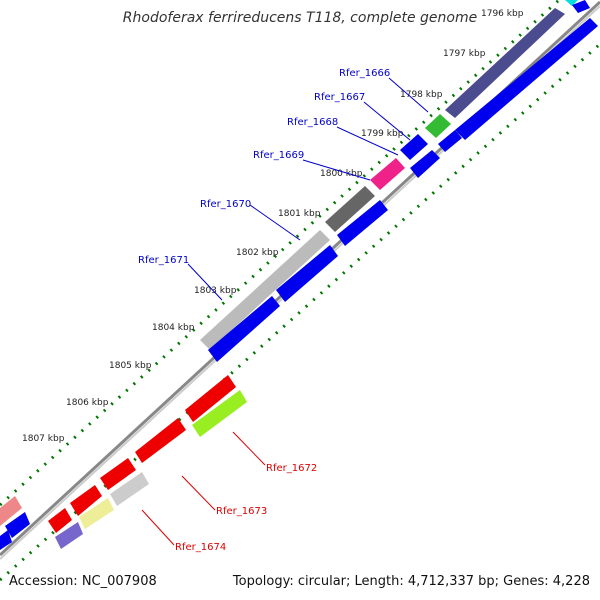 This screenshot has width=600, height=600. What do you see at coordinates (69, 535) in the screenshot?
I see `gene-purple` at bounding box center [69, 535].